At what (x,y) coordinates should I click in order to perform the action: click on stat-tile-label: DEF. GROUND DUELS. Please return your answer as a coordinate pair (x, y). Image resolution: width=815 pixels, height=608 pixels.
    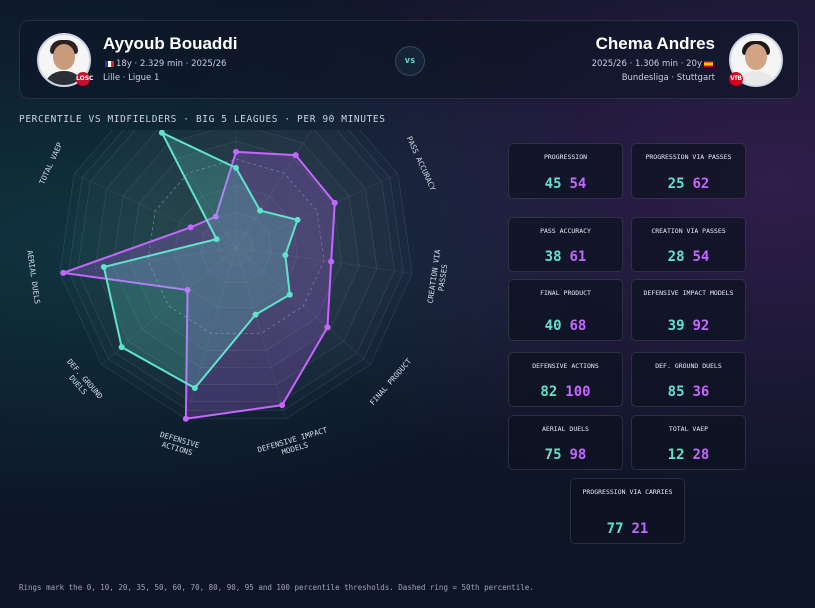
    Looking at the image, I should click on (688, 366).